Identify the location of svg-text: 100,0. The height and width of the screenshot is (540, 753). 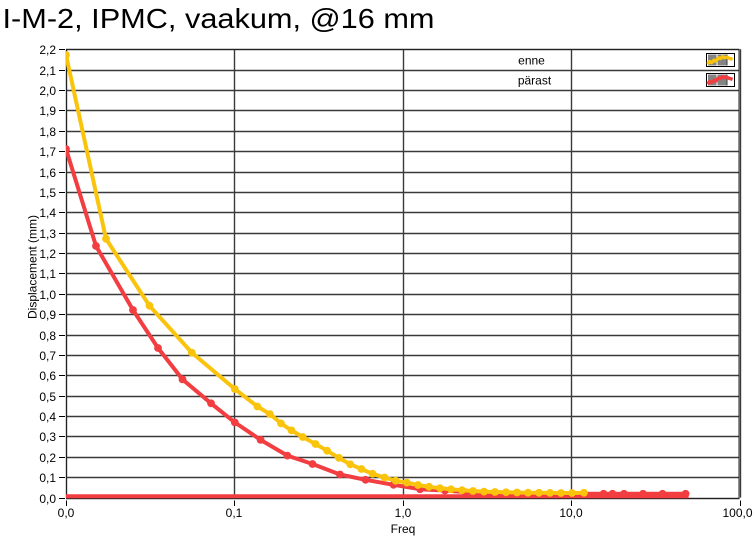
(737, 513).